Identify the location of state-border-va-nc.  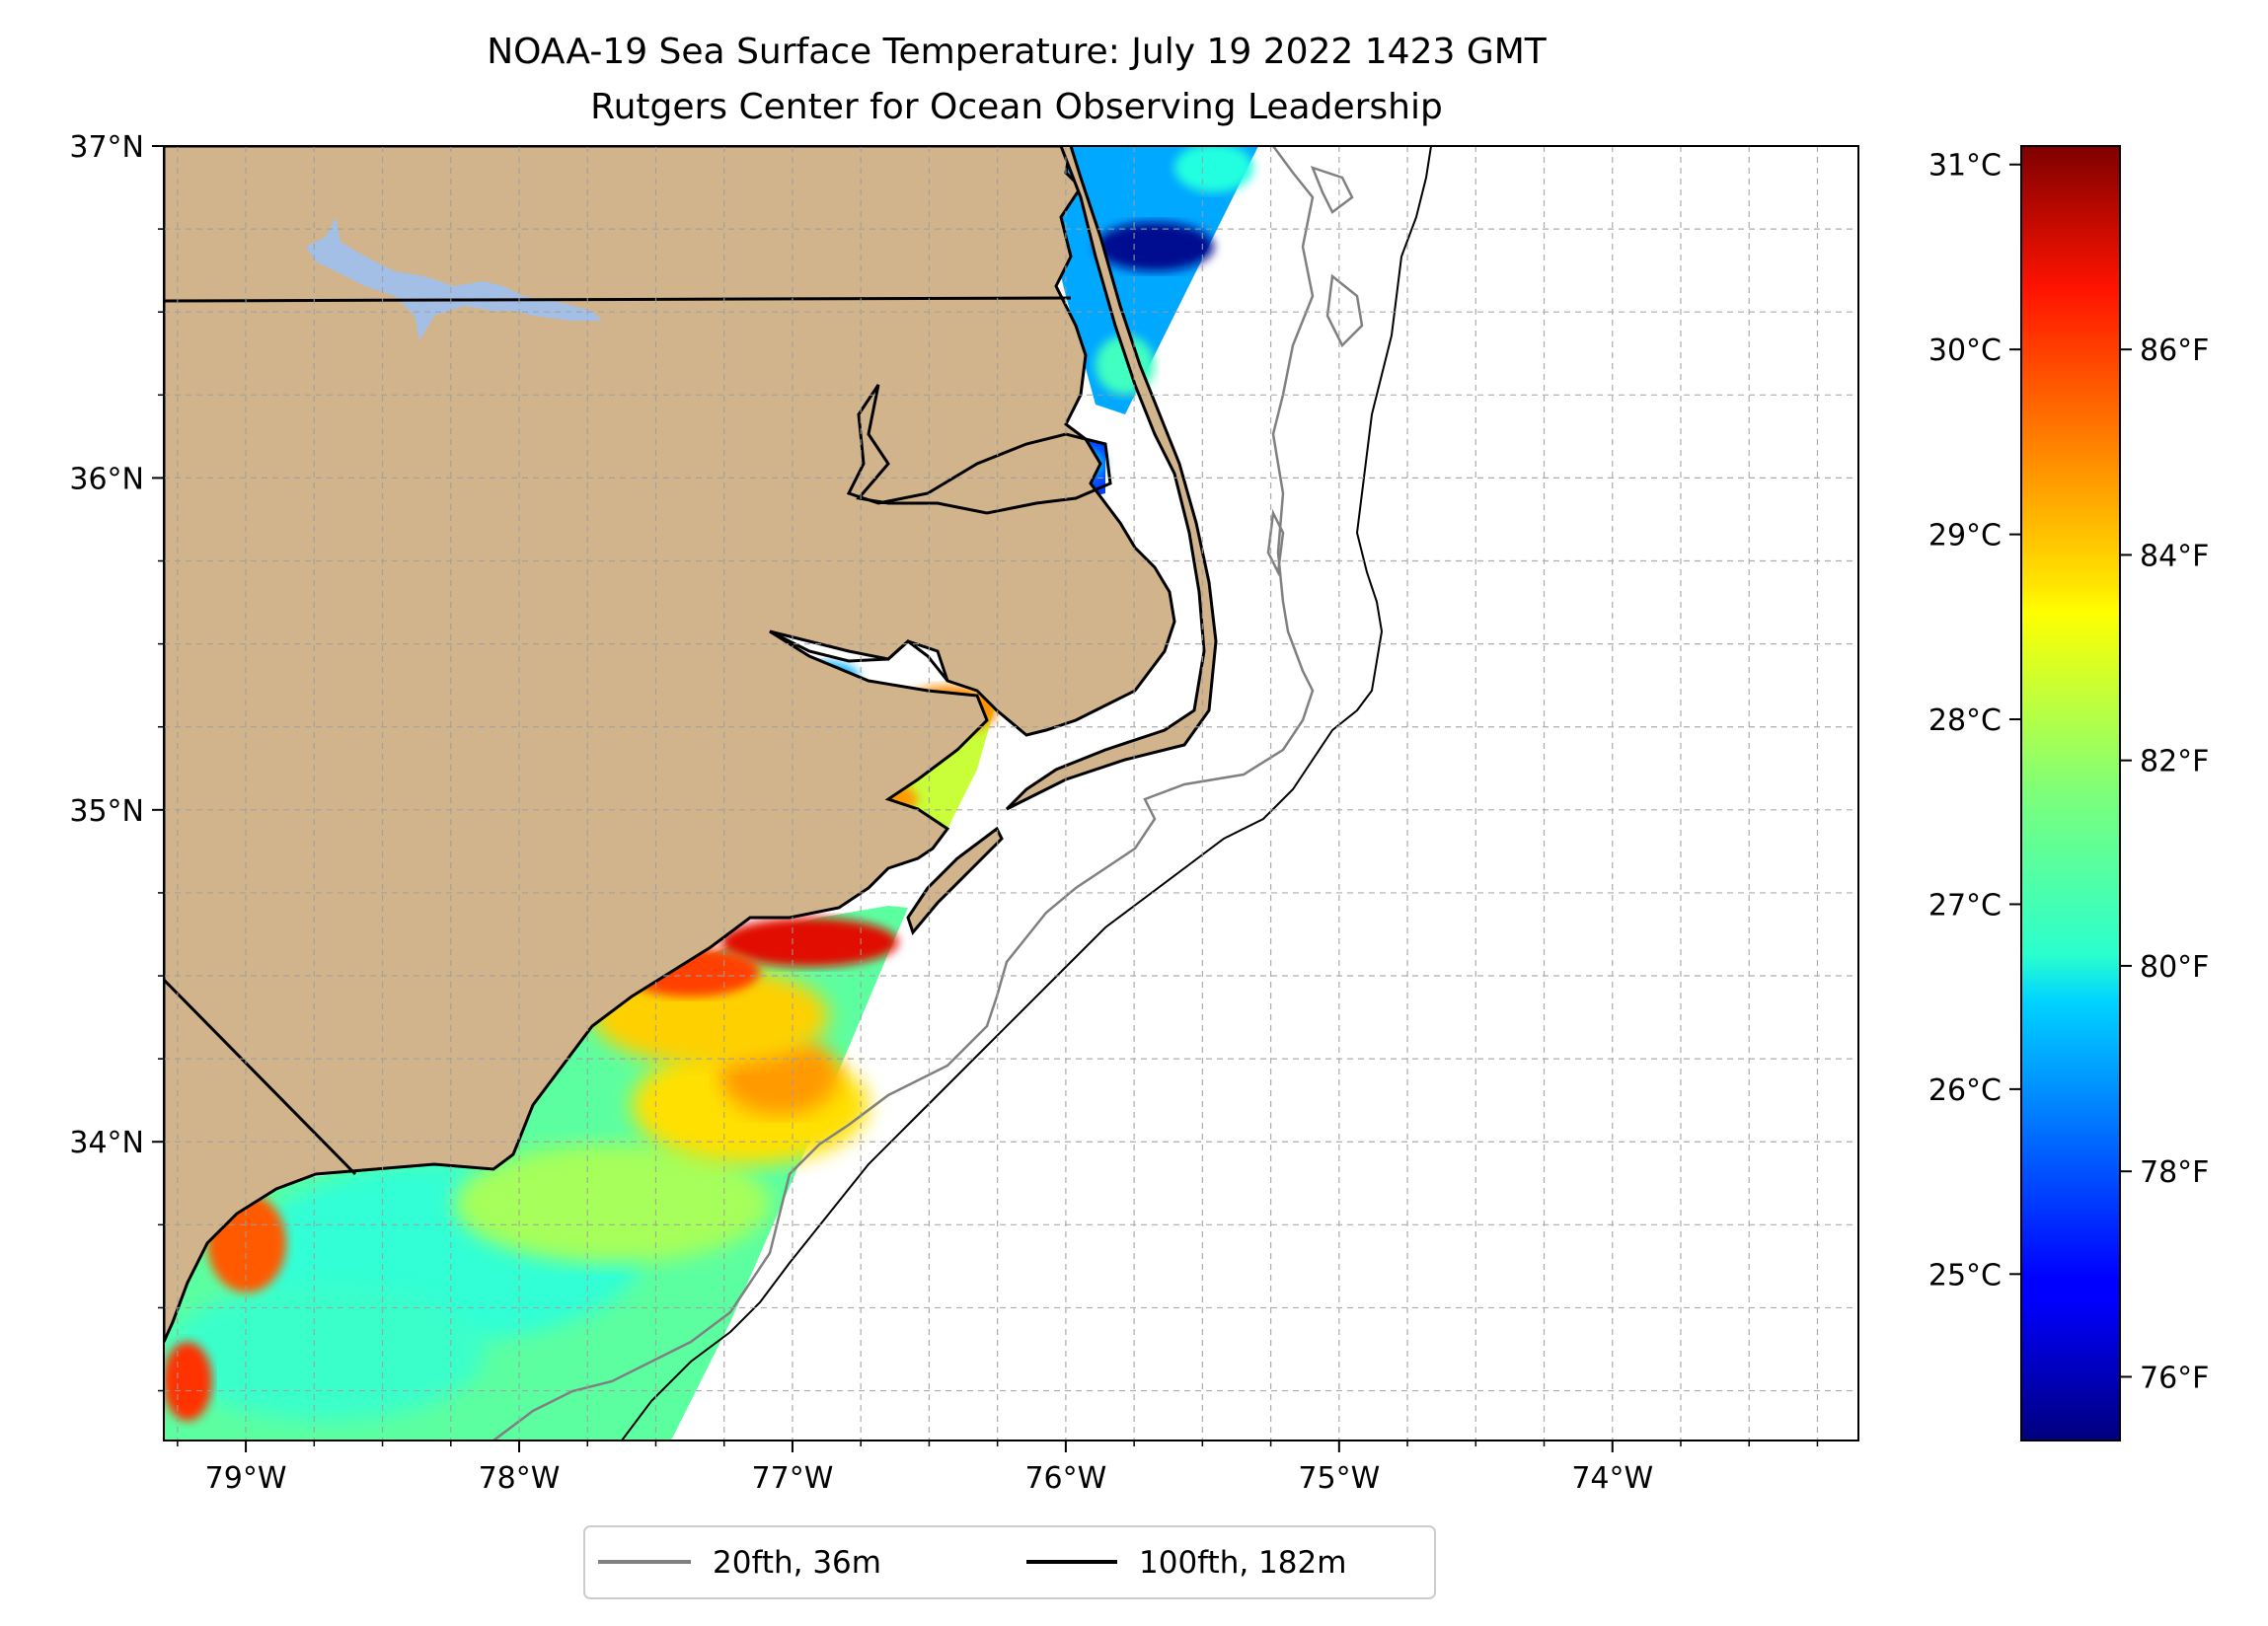
(618, 299).